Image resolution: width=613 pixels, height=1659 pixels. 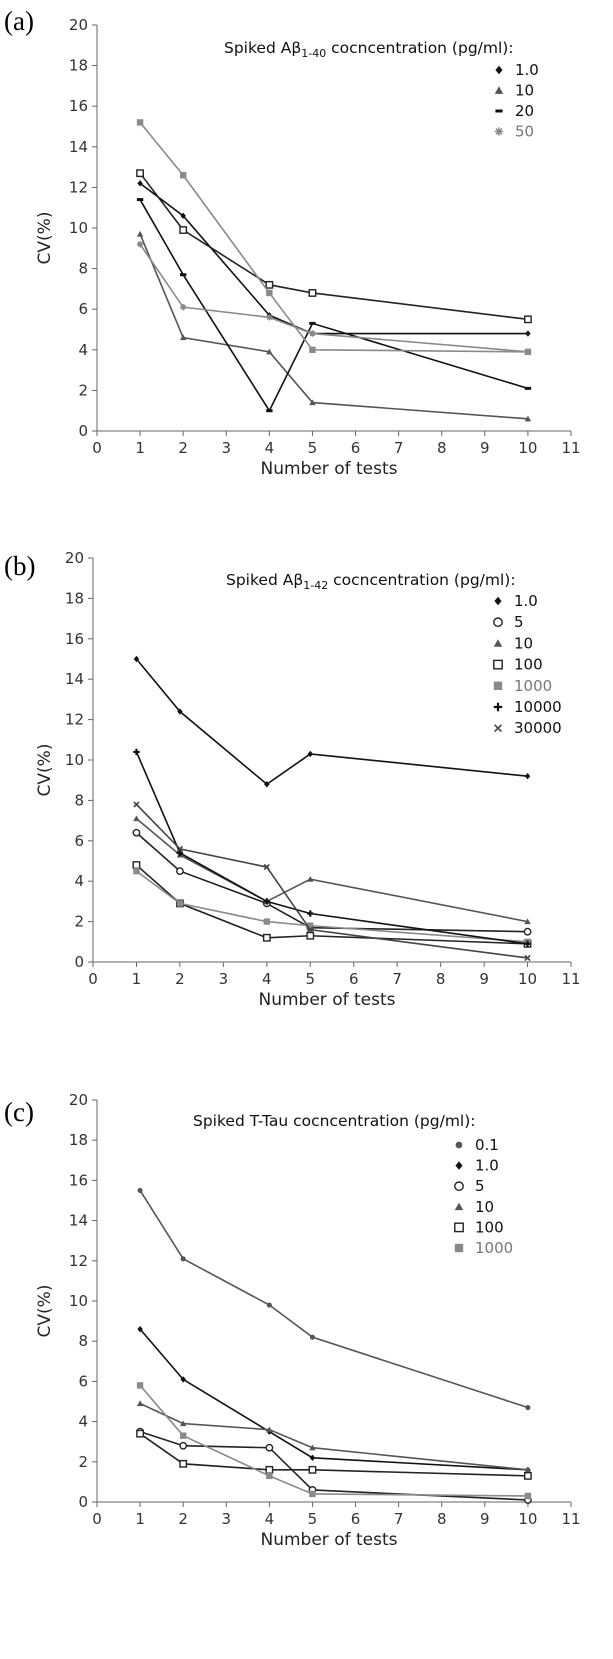 What do you see at coordinates (74, 720) in the screenshot?
I see `y-tick-label: 12` at bounding box center [74, 720].